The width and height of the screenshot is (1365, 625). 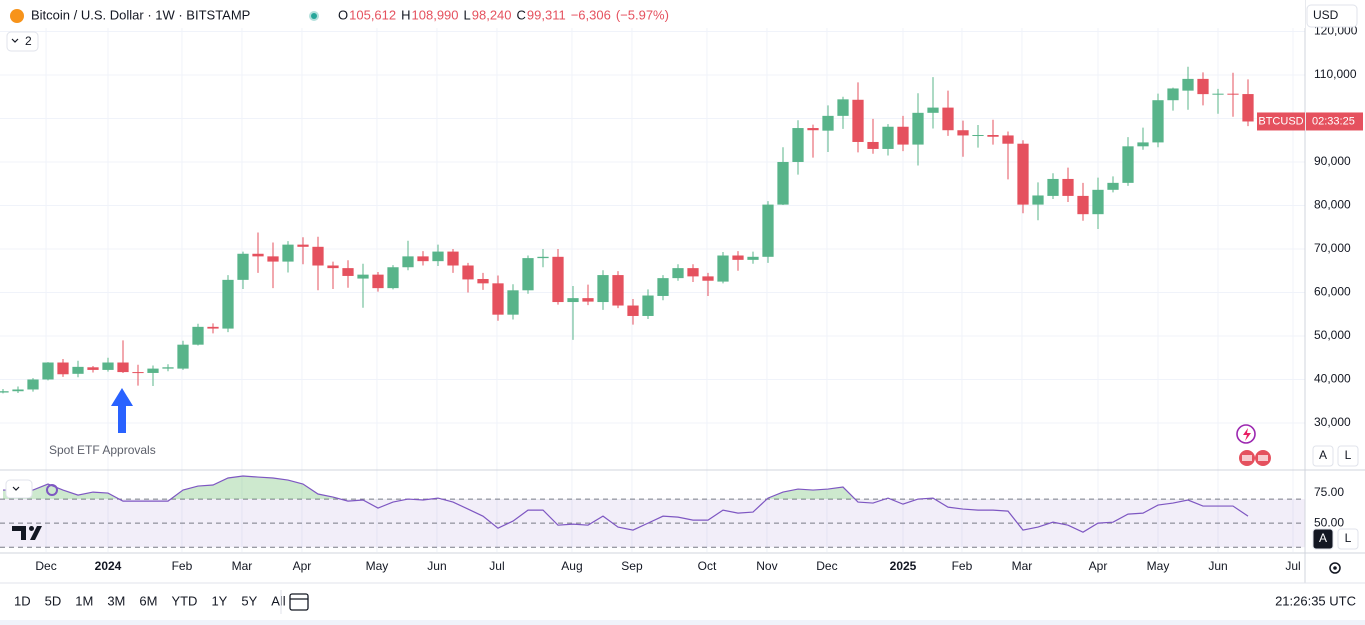 I want to click on range-button: 1D, so click(x=22, y=600).